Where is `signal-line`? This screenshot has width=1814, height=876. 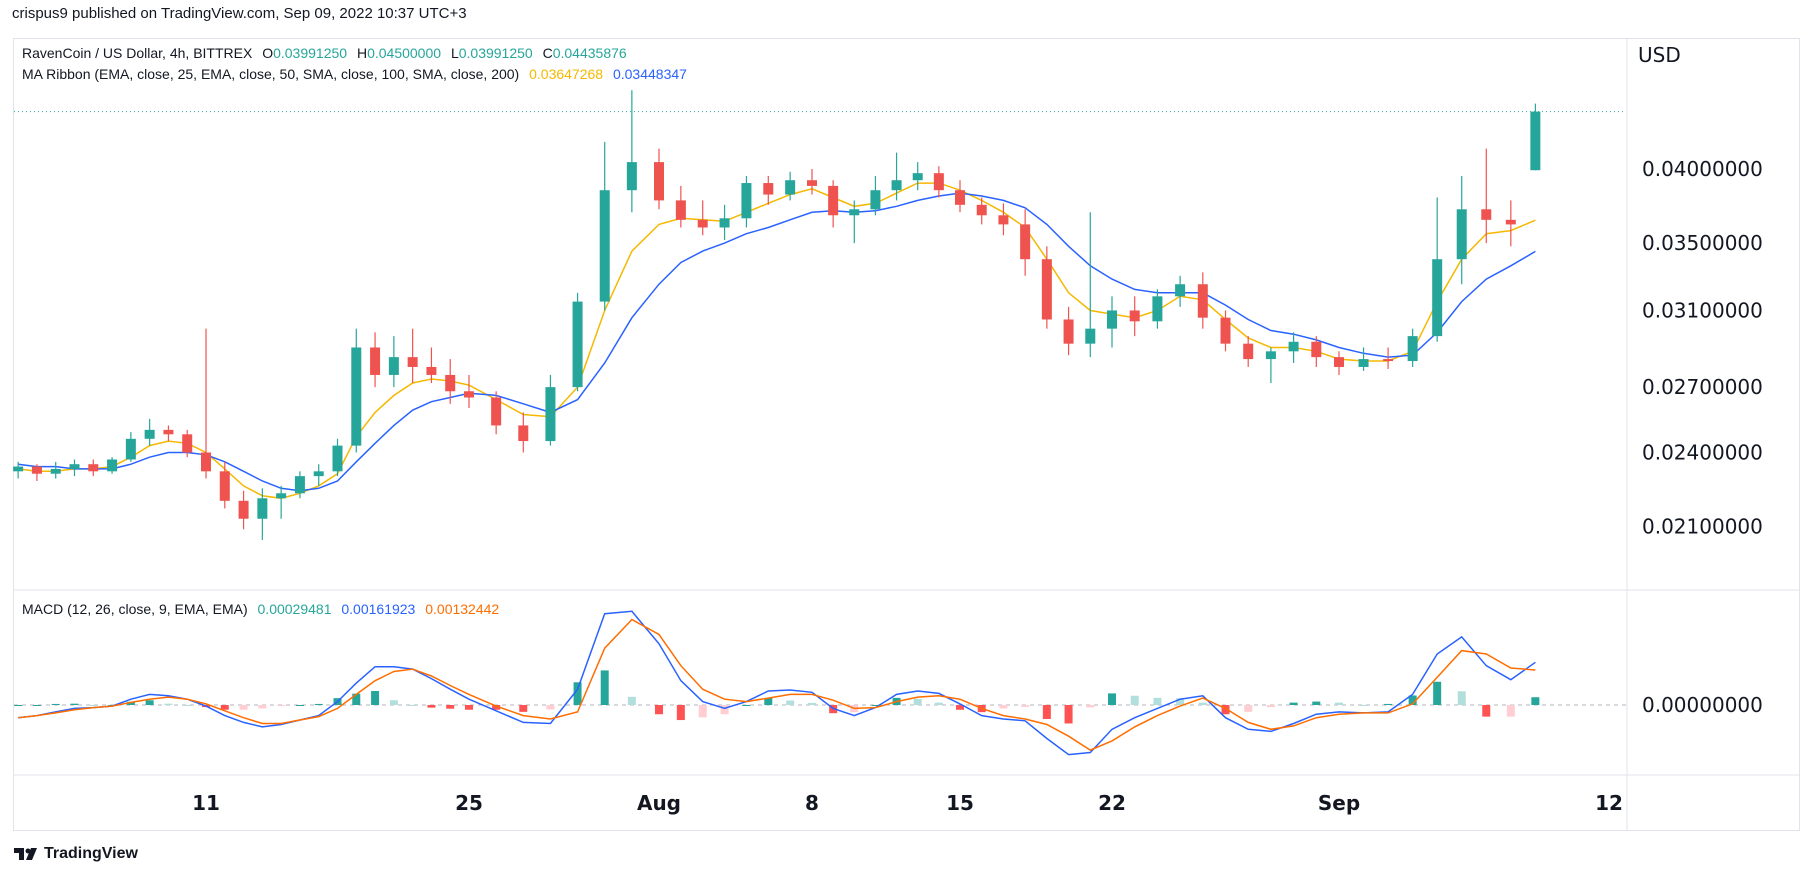
signal-line is located at coordinates (777, 684).